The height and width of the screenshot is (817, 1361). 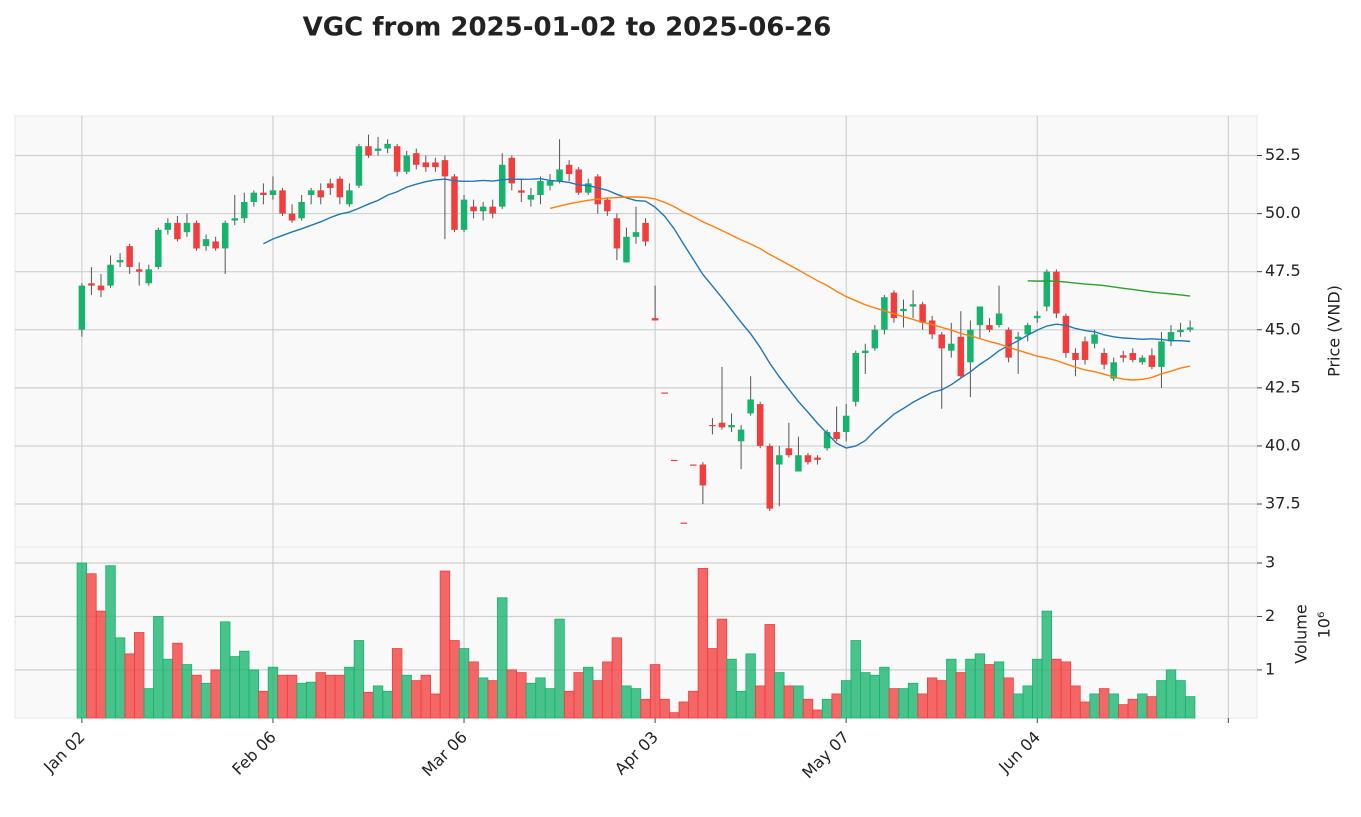 What do you see at coordinates (1324, 625) in the screenshot?
I see `volume-scale-label: 10⁶` at bounding box center [1324, 625].